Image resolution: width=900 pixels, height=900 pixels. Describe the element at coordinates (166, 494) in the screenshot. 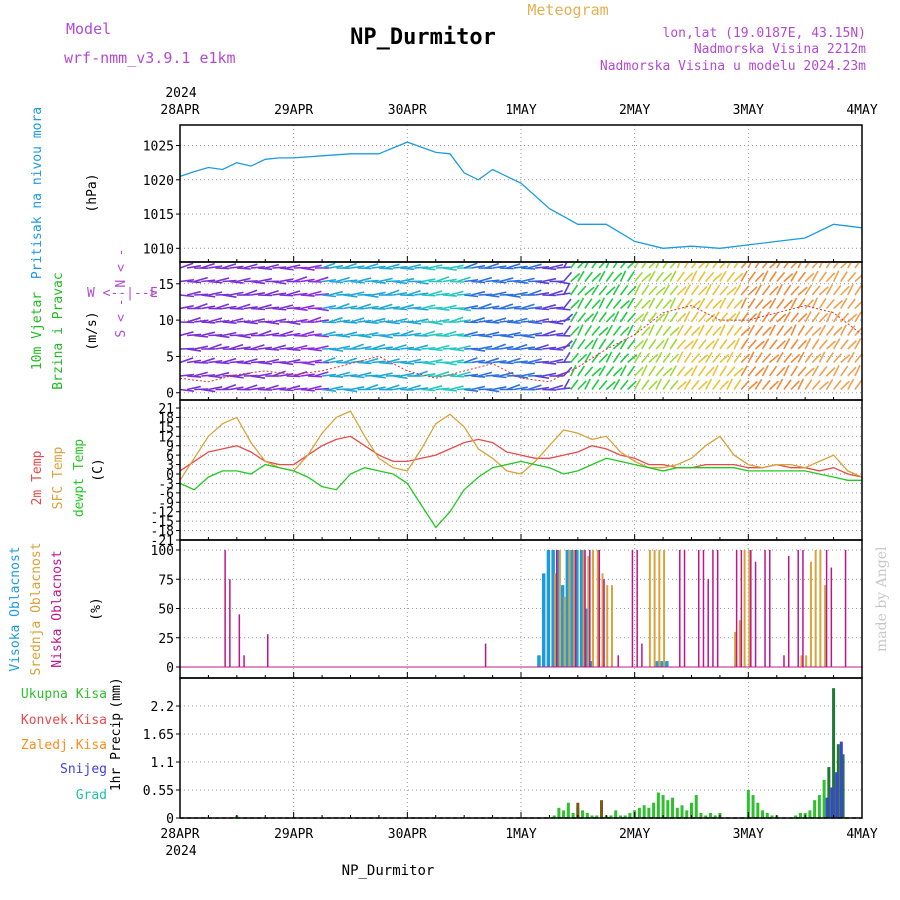

I see `y-tick-label: -6` at that location.